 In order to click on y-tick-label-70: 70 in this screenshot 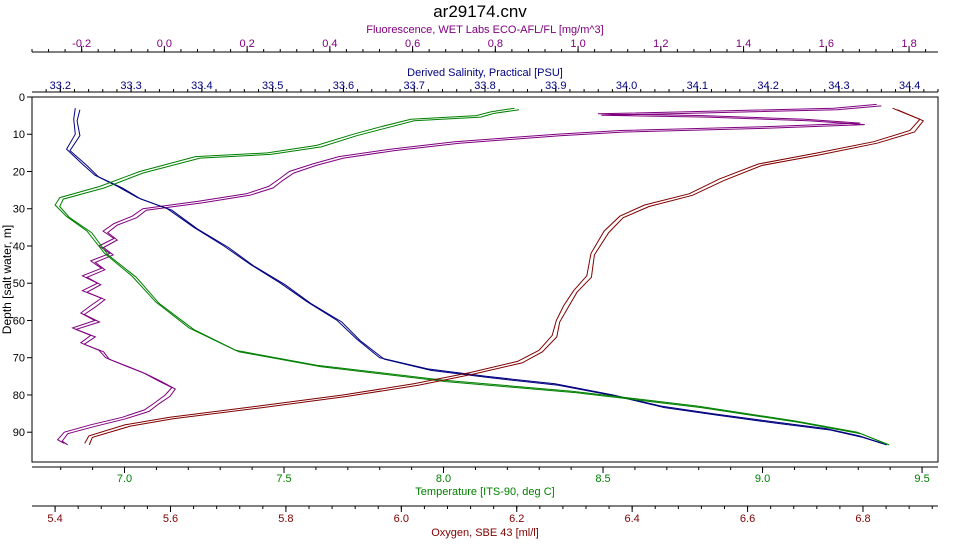, I will do `click(19, 359)`.